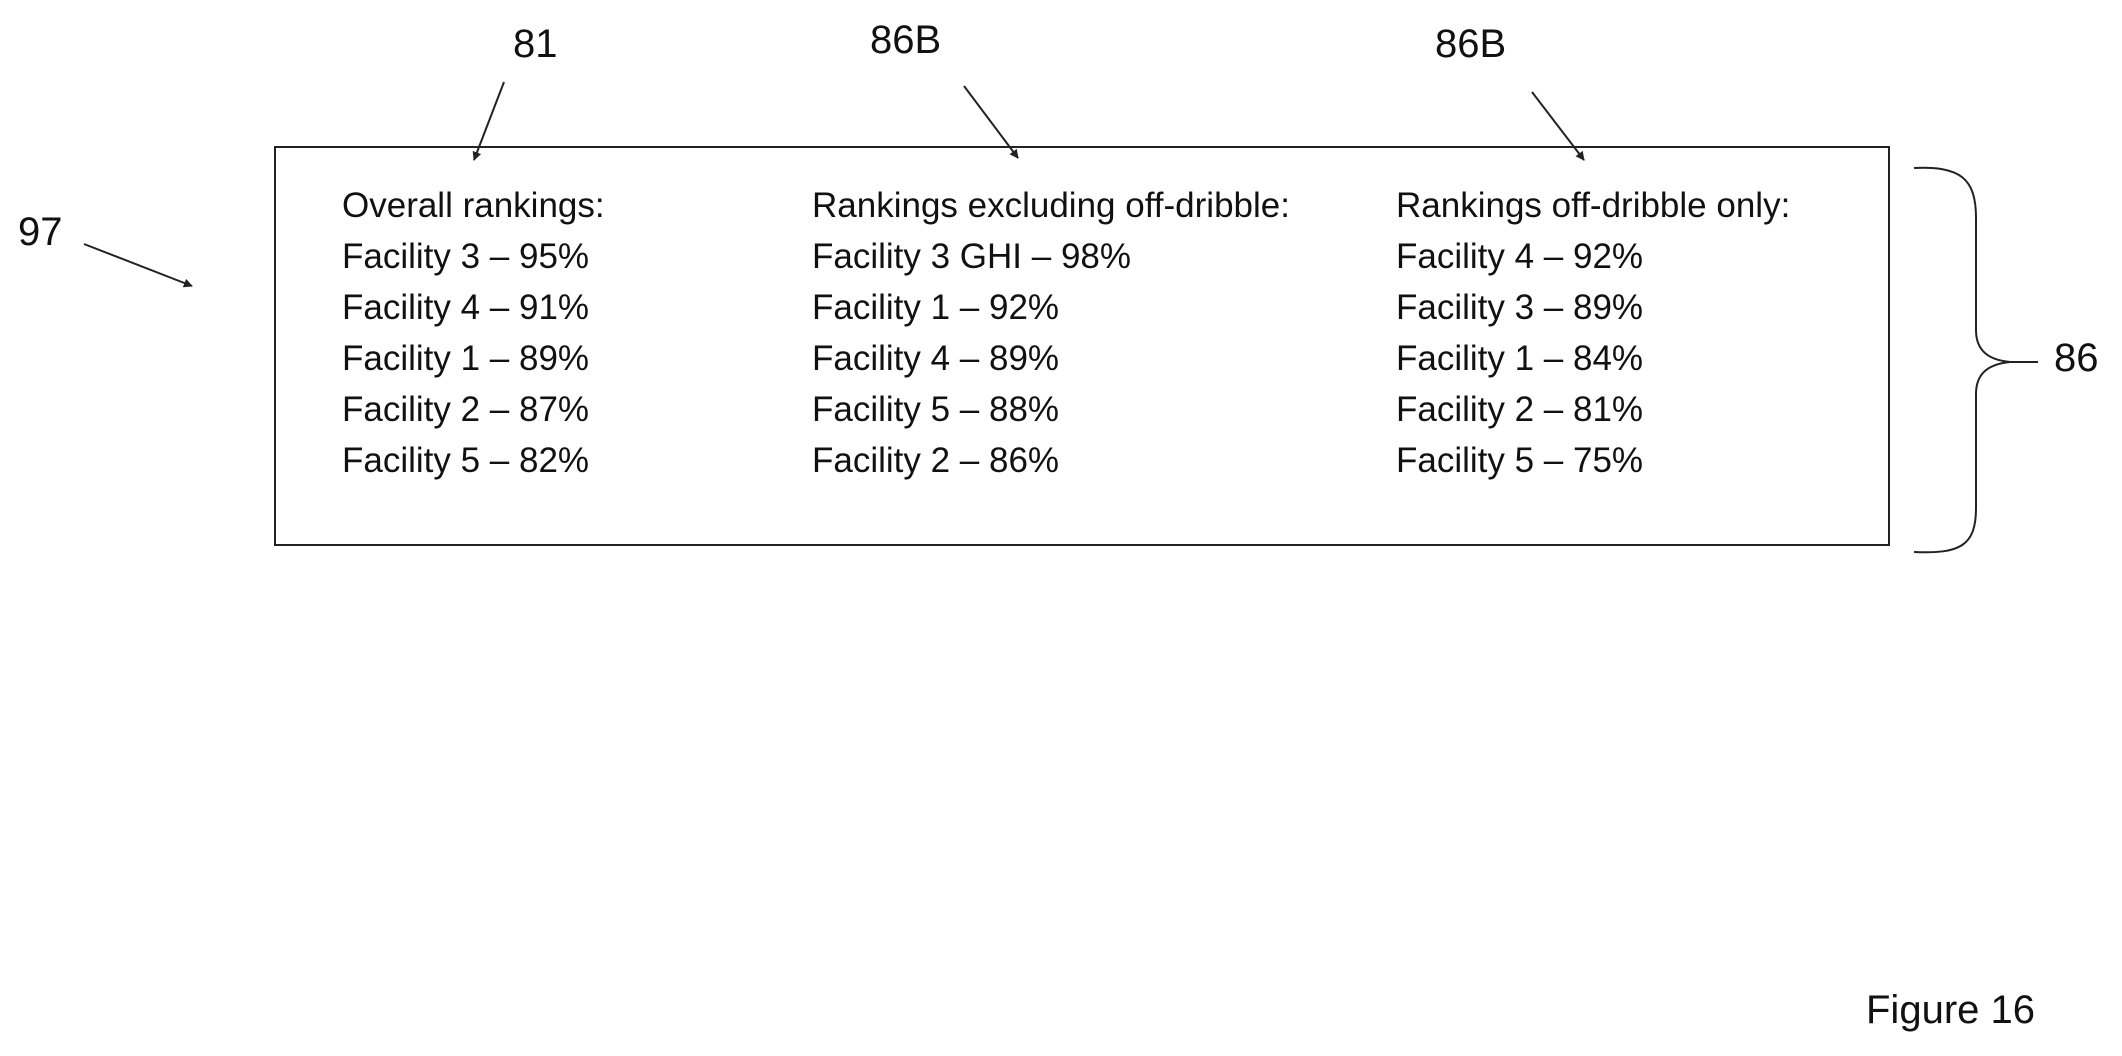 This screenshot has height=1056, width=2122. Describe the element at coordinates (40, 232) in the screenshot. I see `ref-label-97: 97` at that location.